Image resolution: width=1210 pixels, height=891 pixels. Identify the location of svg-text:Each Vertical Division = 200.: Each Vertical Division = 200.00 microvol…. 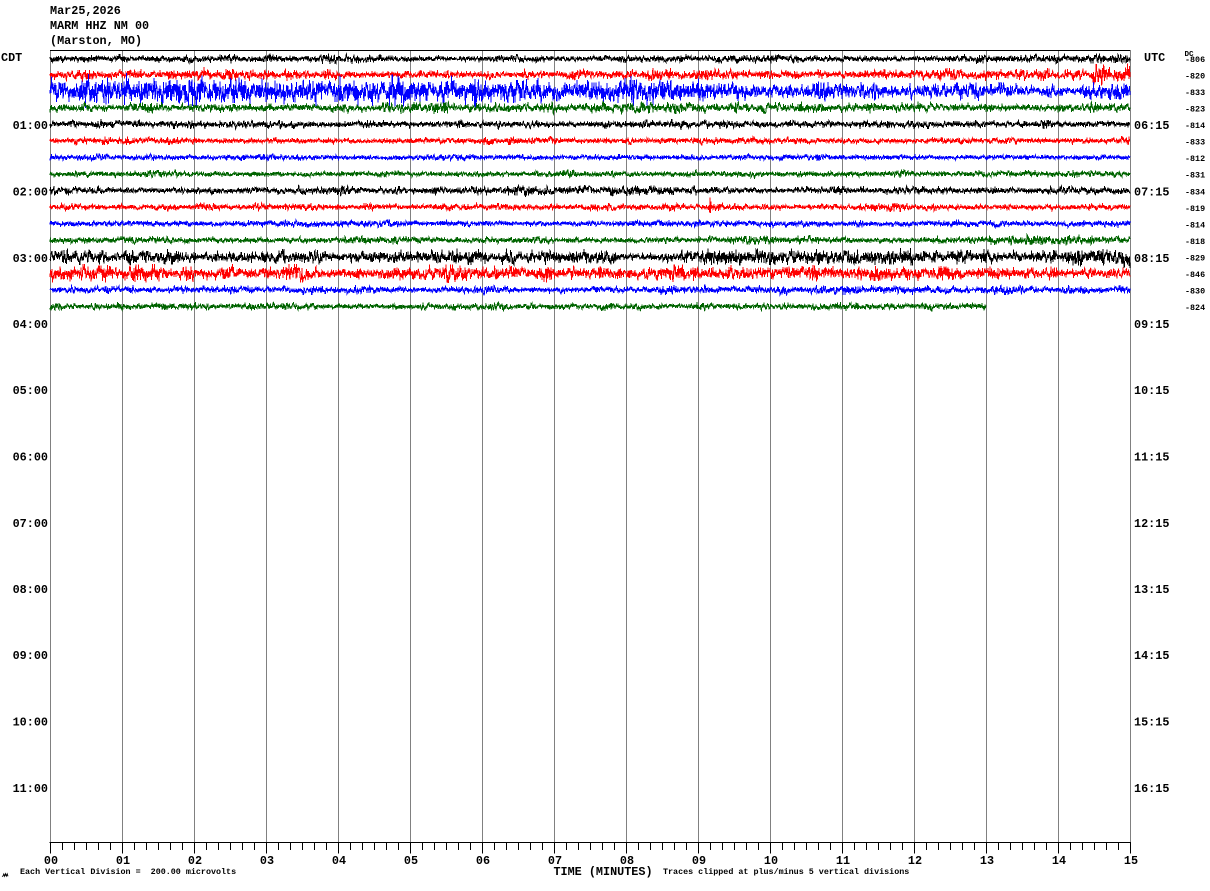
(128, 872).